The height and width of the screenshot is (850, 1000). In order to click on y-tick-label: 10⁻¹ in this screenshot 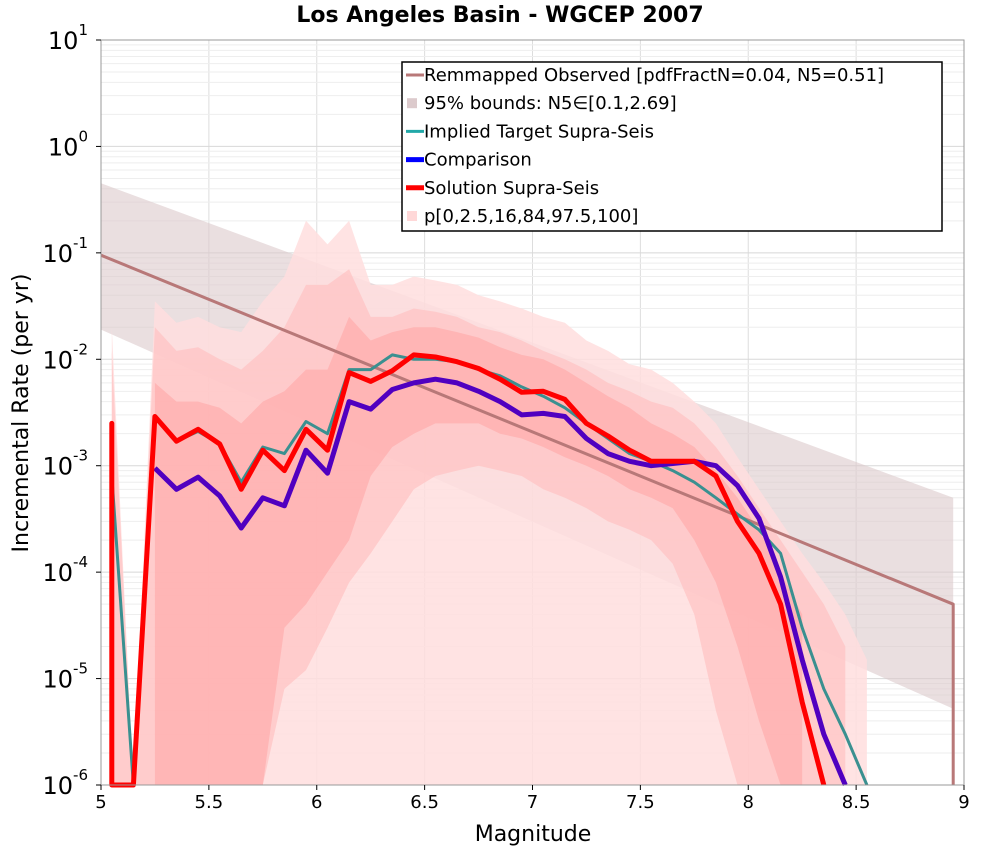, I will do `click(65, 251)`.